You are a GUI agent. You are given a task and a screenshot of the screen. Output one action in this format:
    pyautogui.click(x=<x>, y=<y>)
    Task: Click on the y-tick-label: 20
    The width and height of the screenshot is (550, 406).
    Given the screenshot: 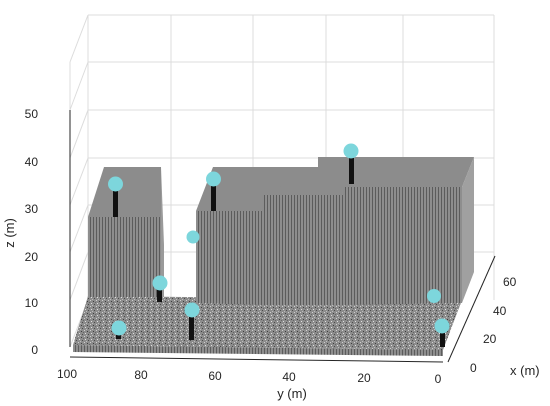 What is the action you would take?
    pyautogui.click(x=364, y=378)
    